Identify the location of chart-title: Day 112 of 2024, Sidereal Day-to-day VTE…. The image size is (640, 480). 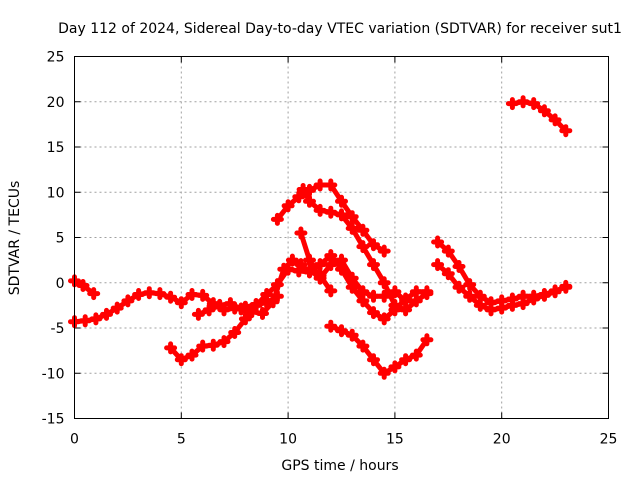
(340, 29).